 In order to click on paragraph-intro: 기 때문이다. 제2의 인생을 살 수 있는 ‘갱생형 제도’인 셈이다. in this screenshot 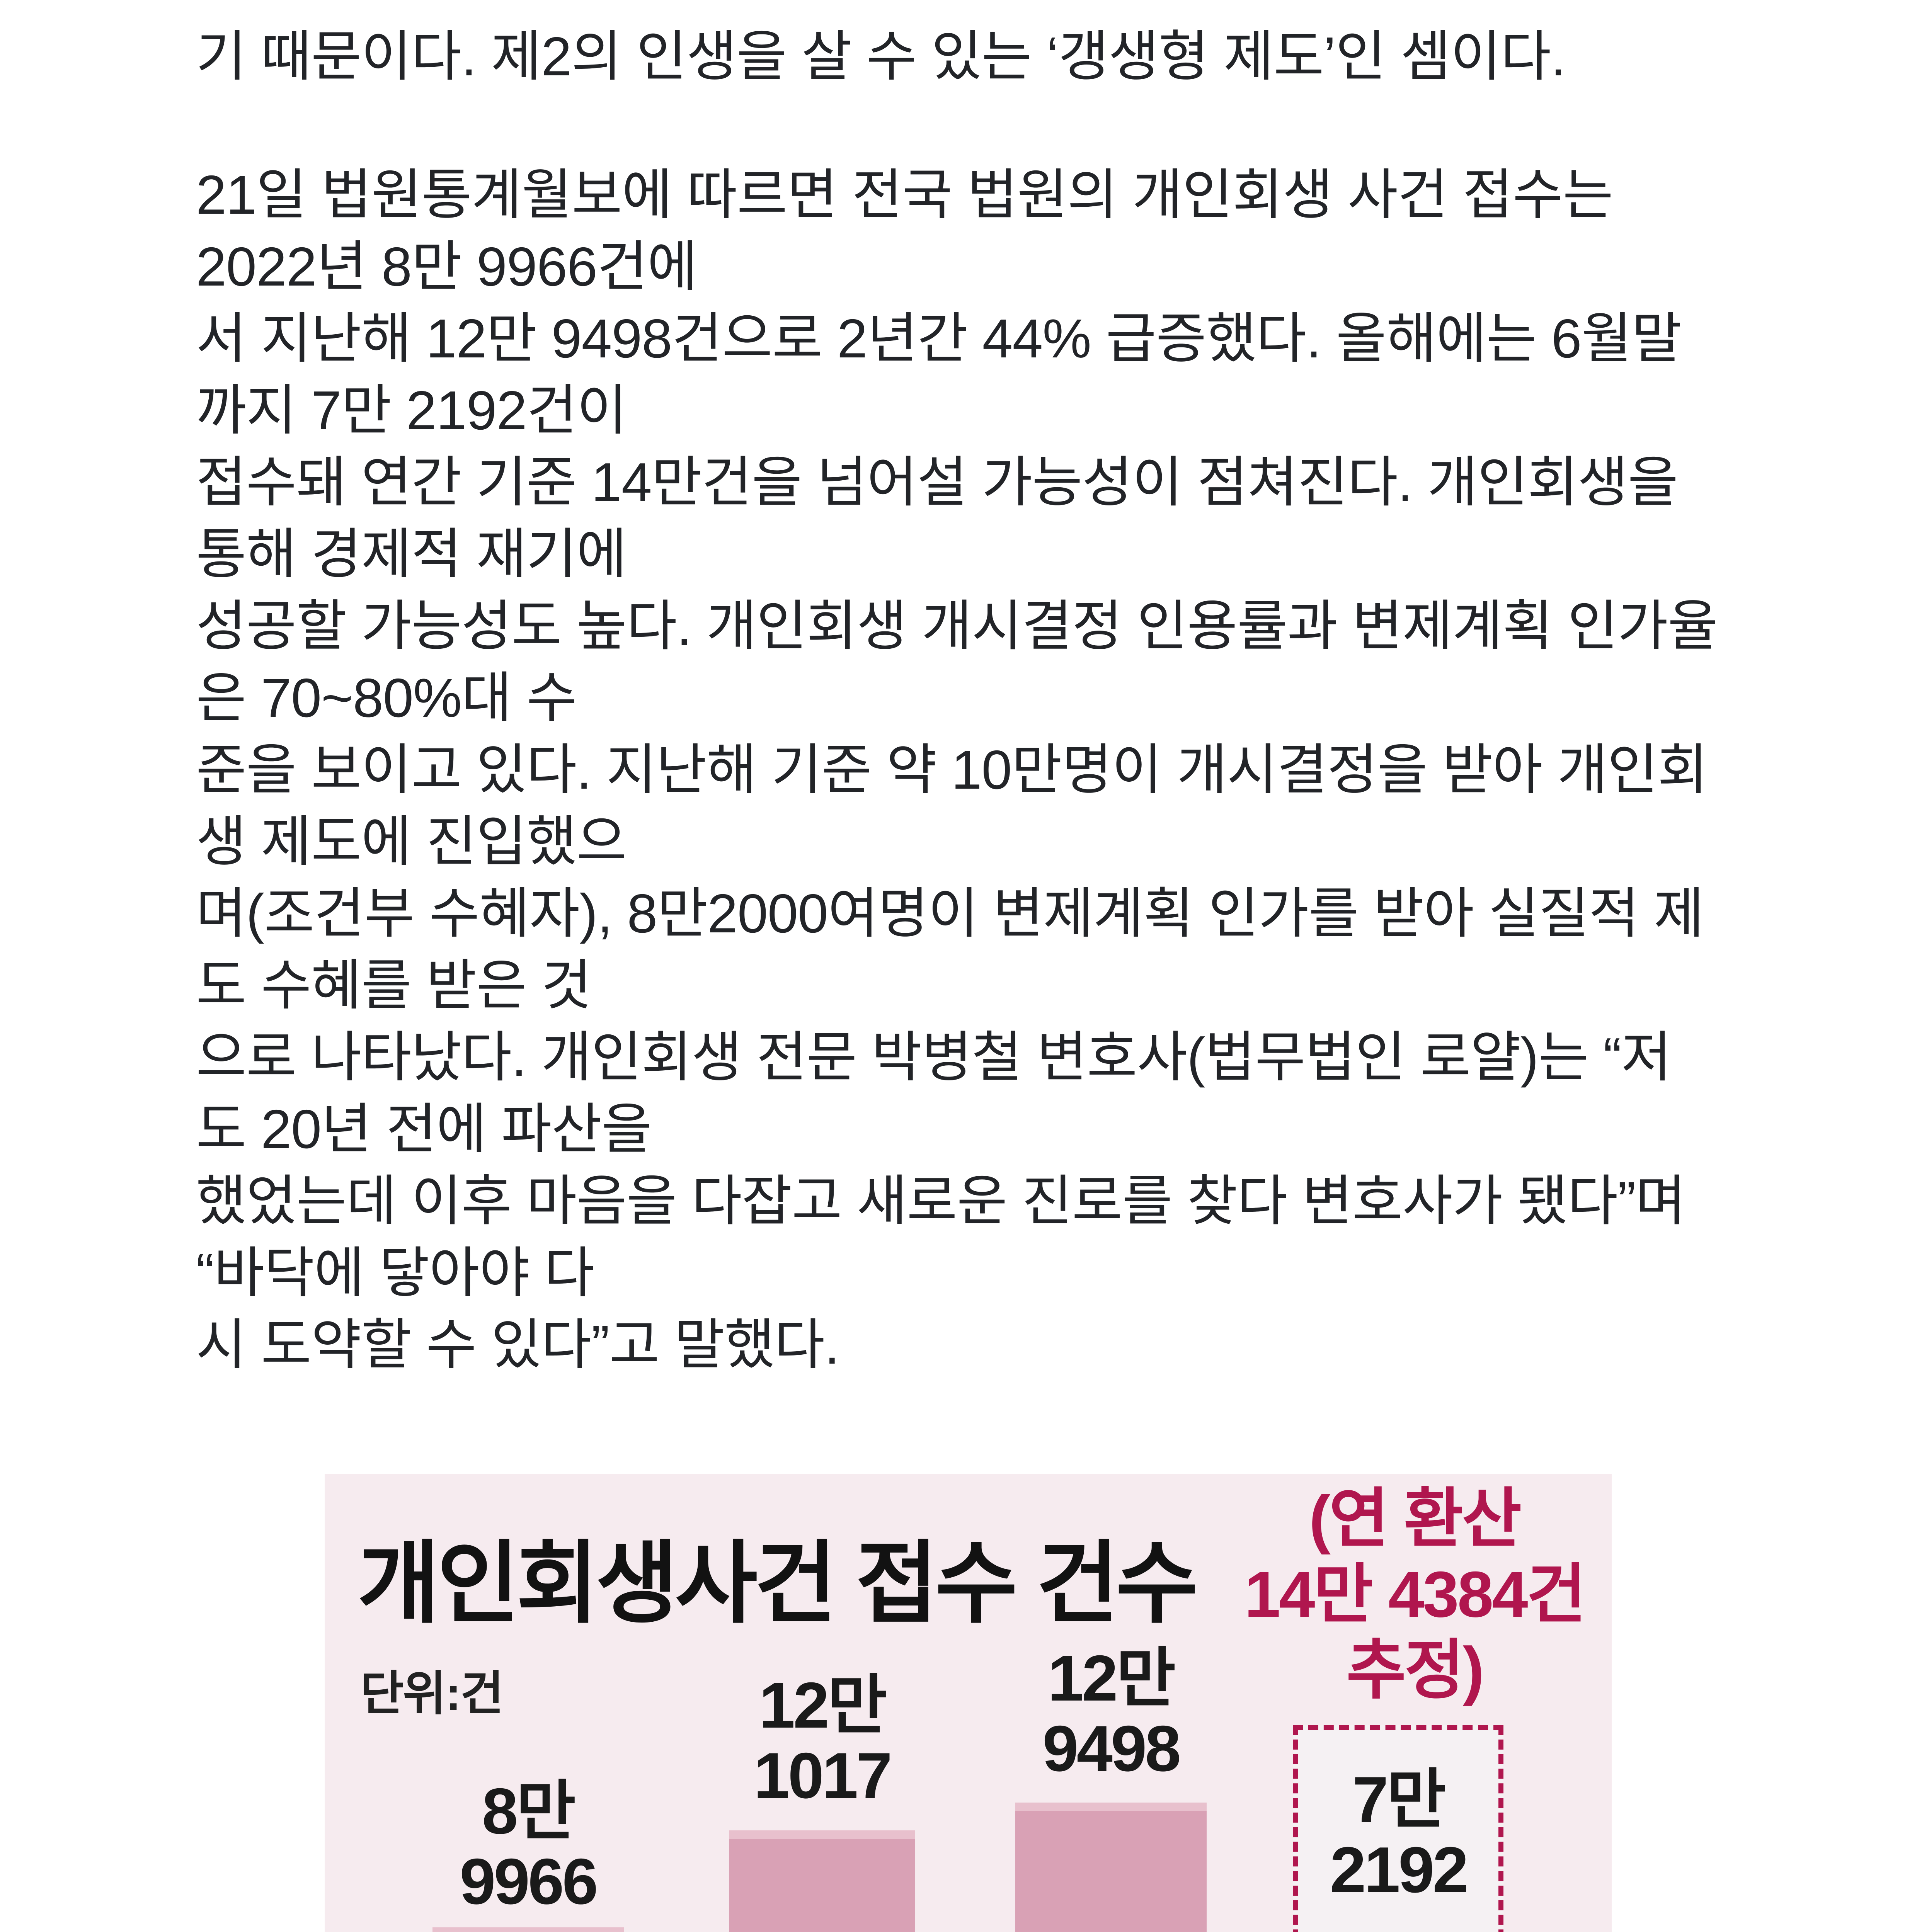, I will do `click(881, 57)`.